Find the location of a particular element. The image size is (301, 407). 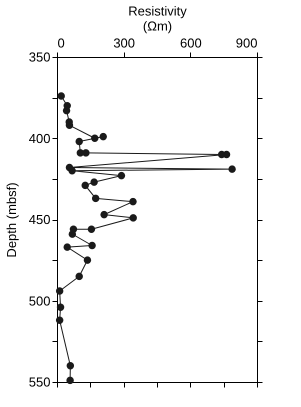

y-tick-label: 450 is located at coordinates (39, 219).